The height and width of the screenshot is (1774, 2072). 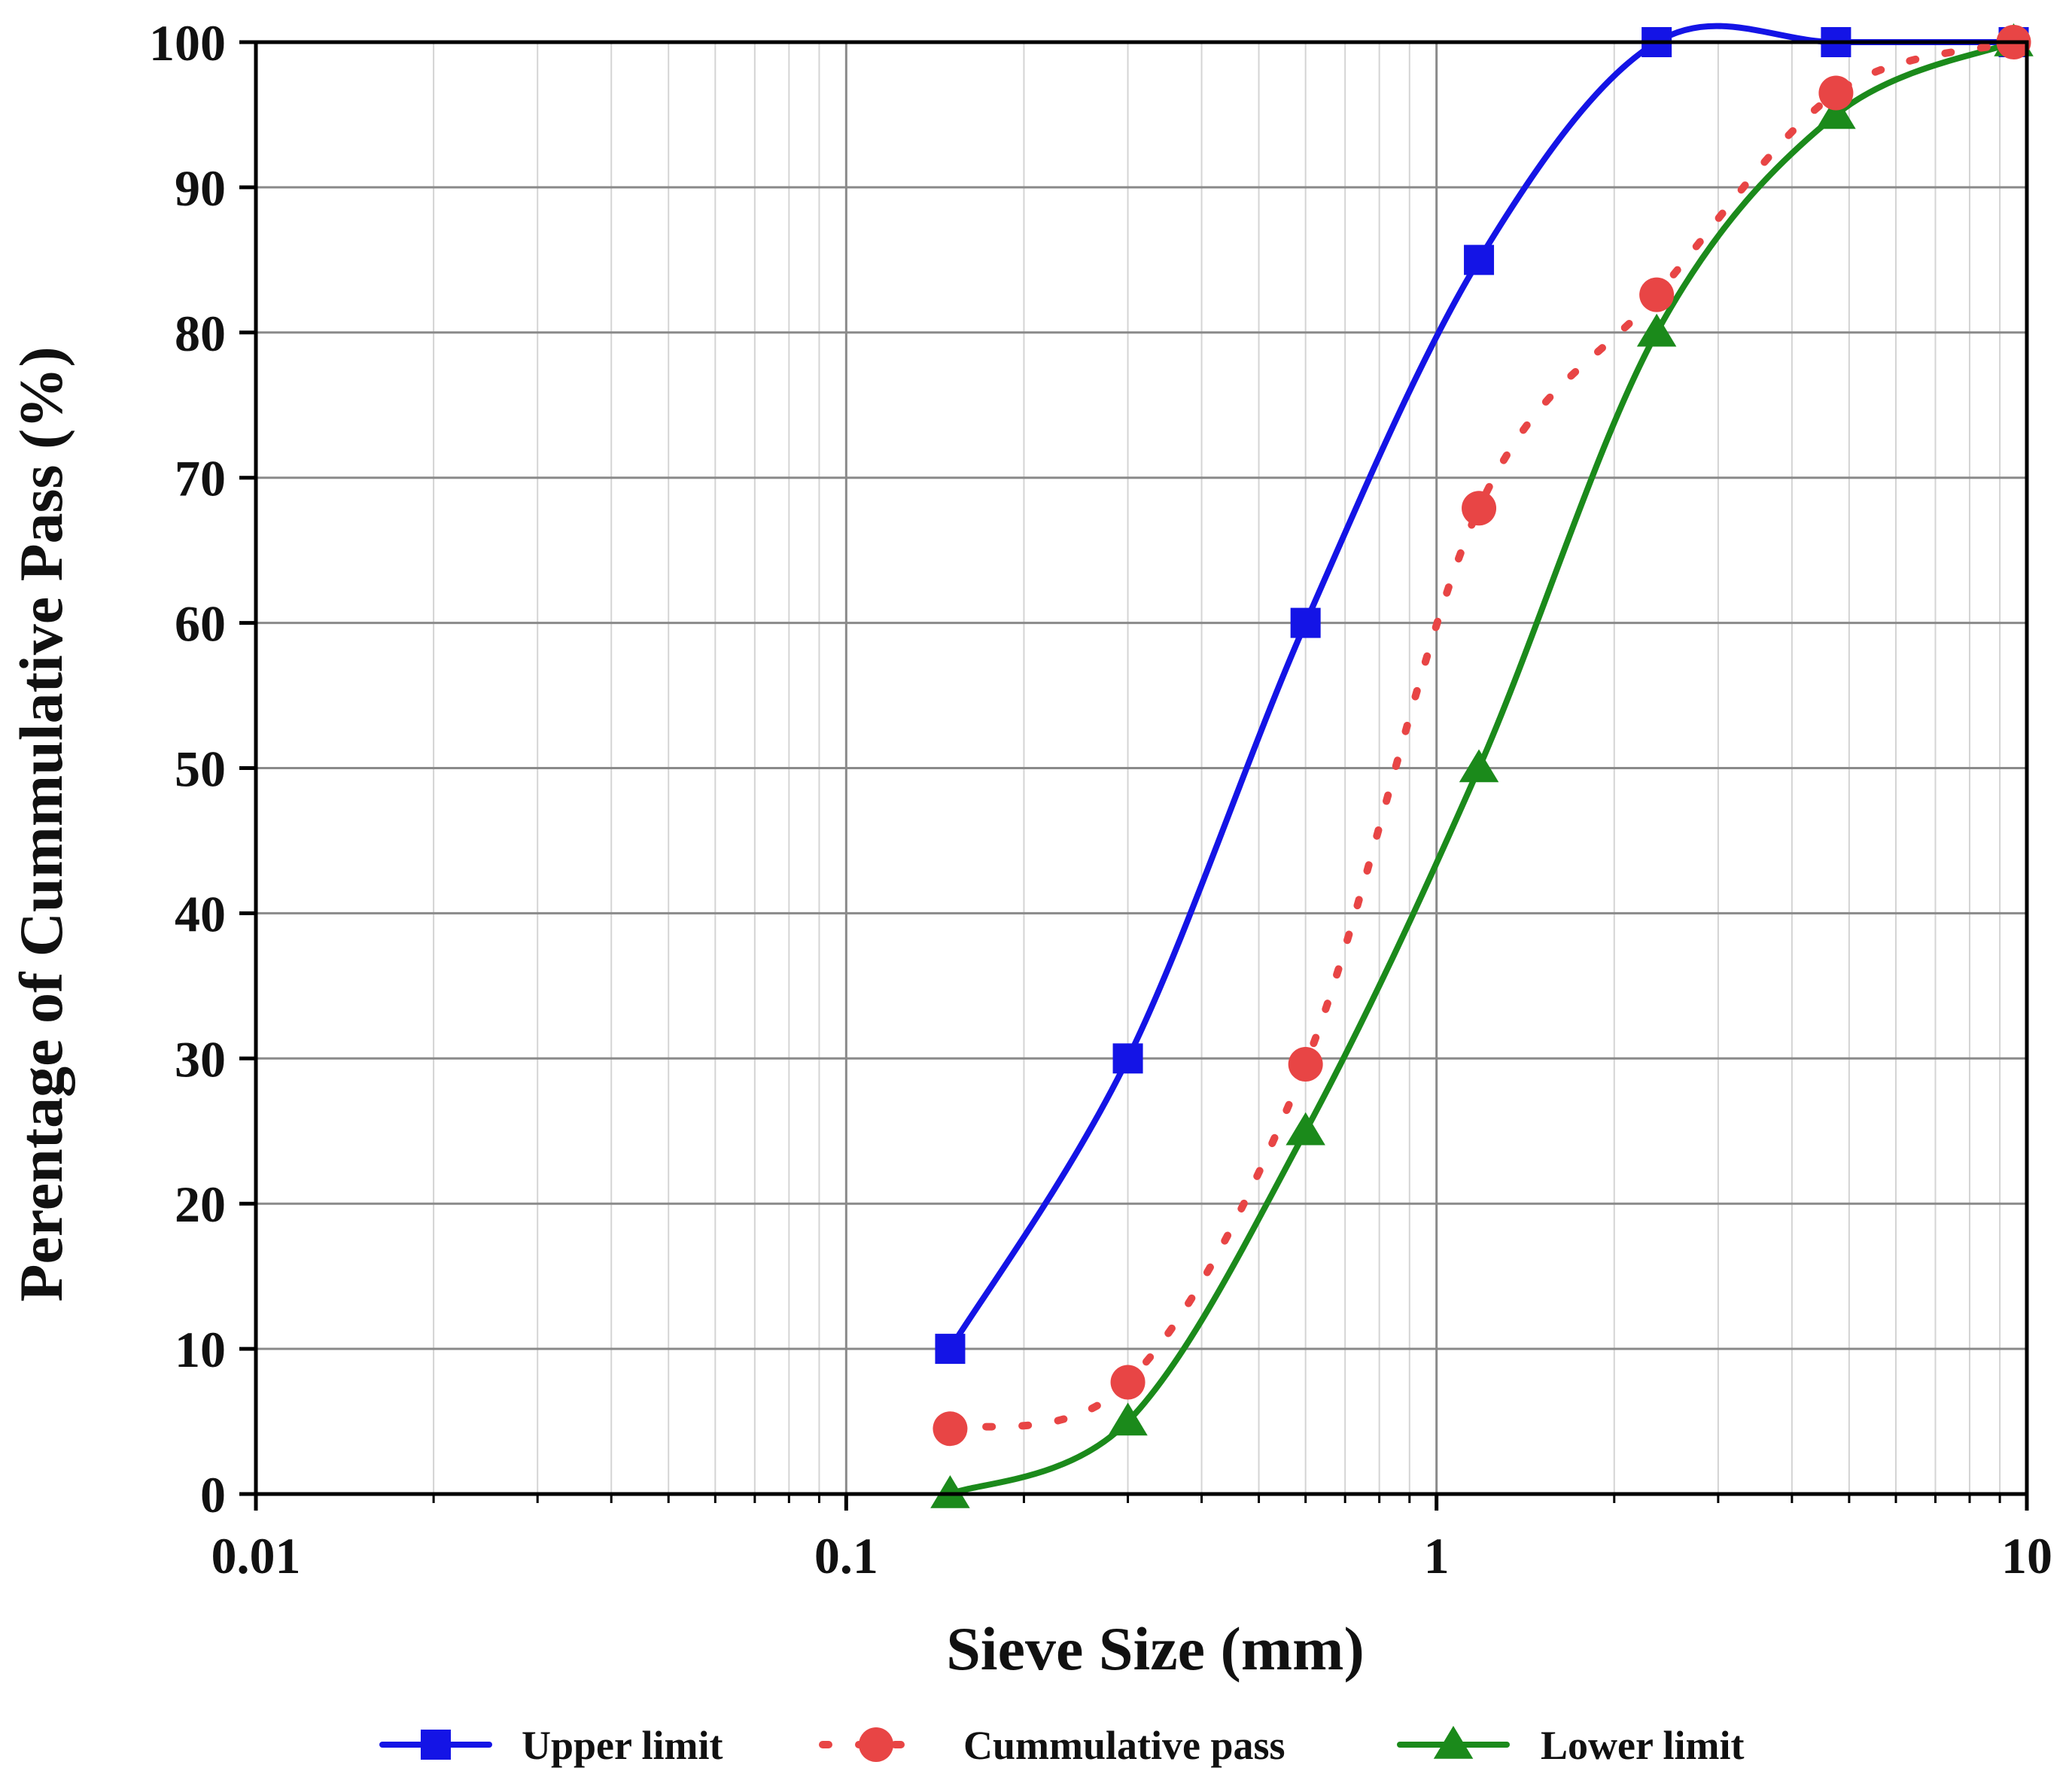 I want to click on y-tick-label: 90, so click(x=200, y=188).